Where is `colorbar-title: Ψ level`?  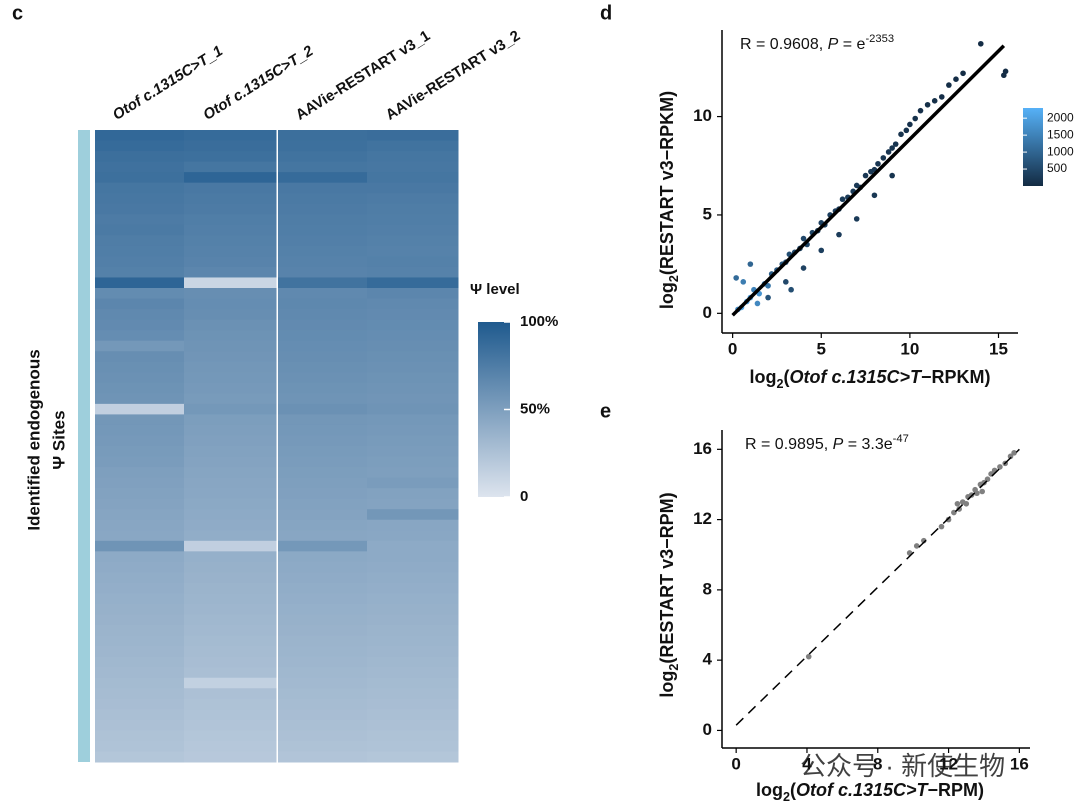 colorbar-title: Ψ level is located at coordinates (495, 289).